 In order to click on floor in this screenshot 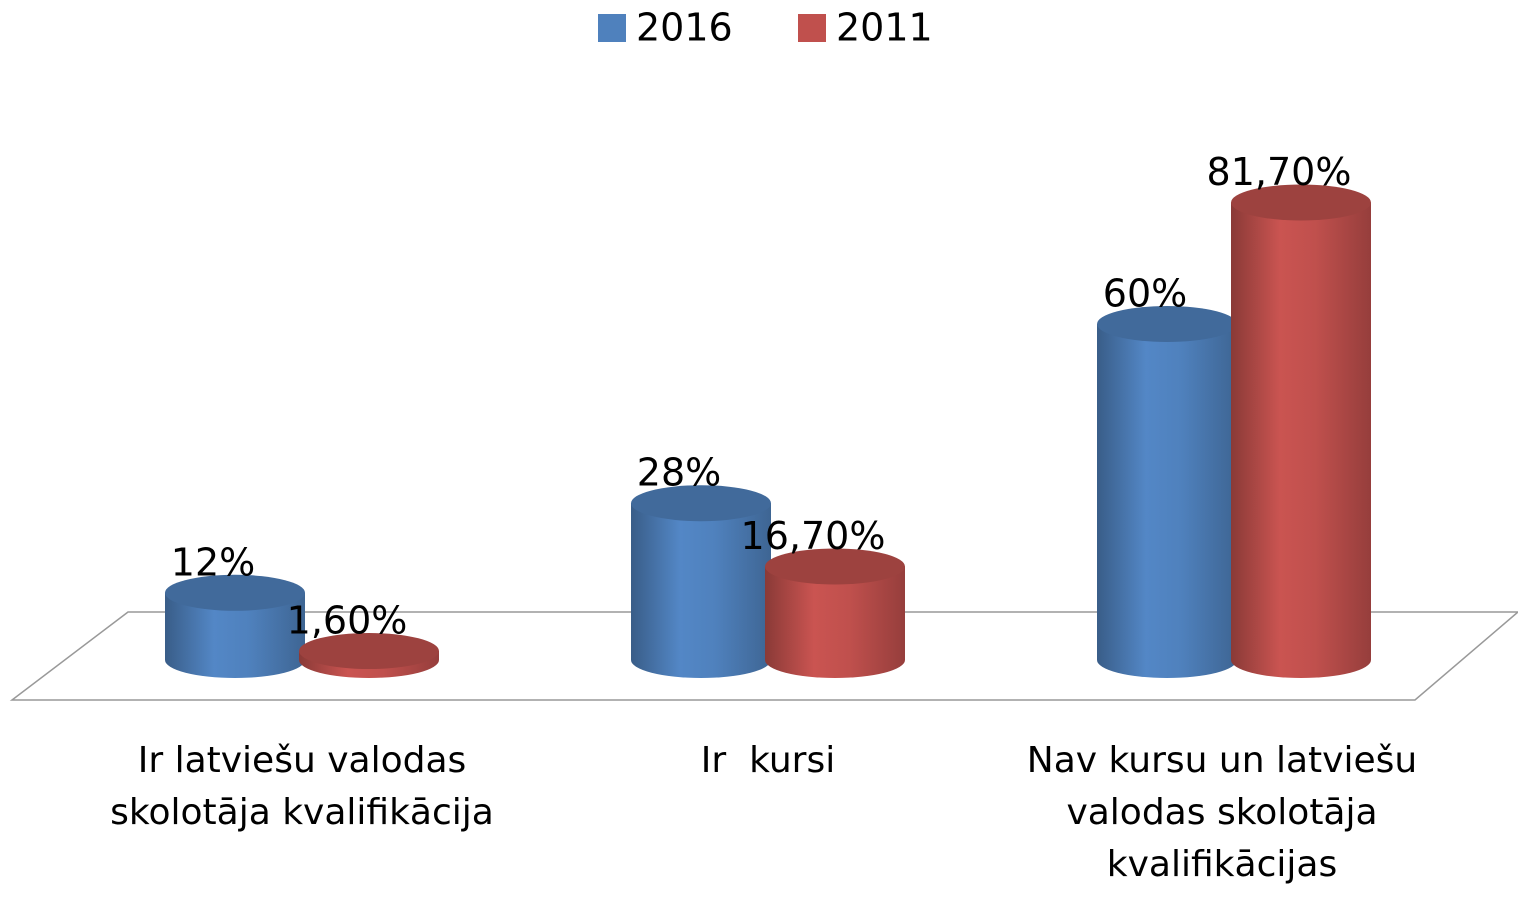, I will do `click(763, 656)`.